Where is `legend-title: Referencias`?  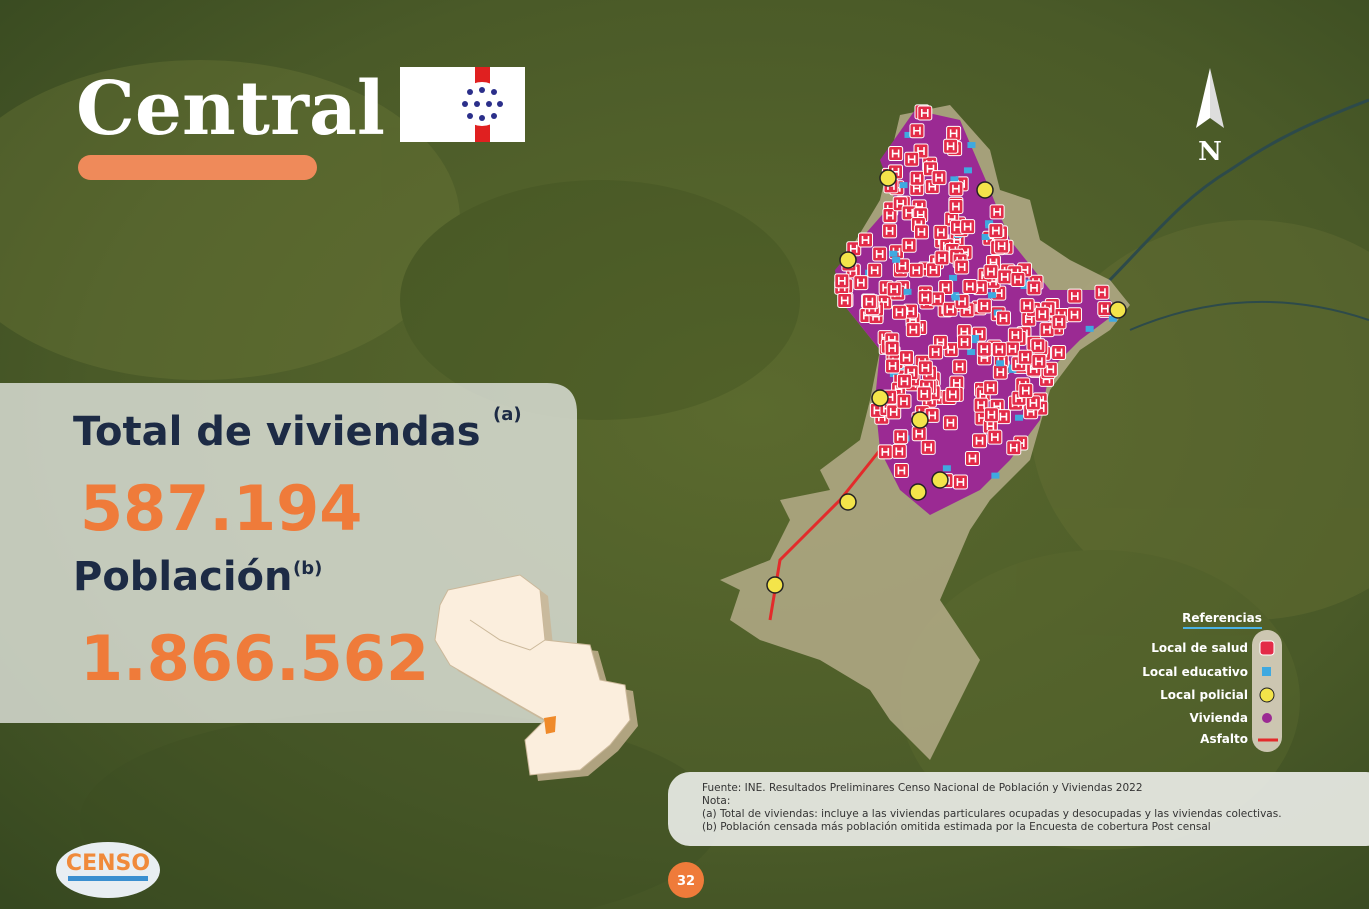 legend-title: Referencias is located at coordinates (1222, 618).